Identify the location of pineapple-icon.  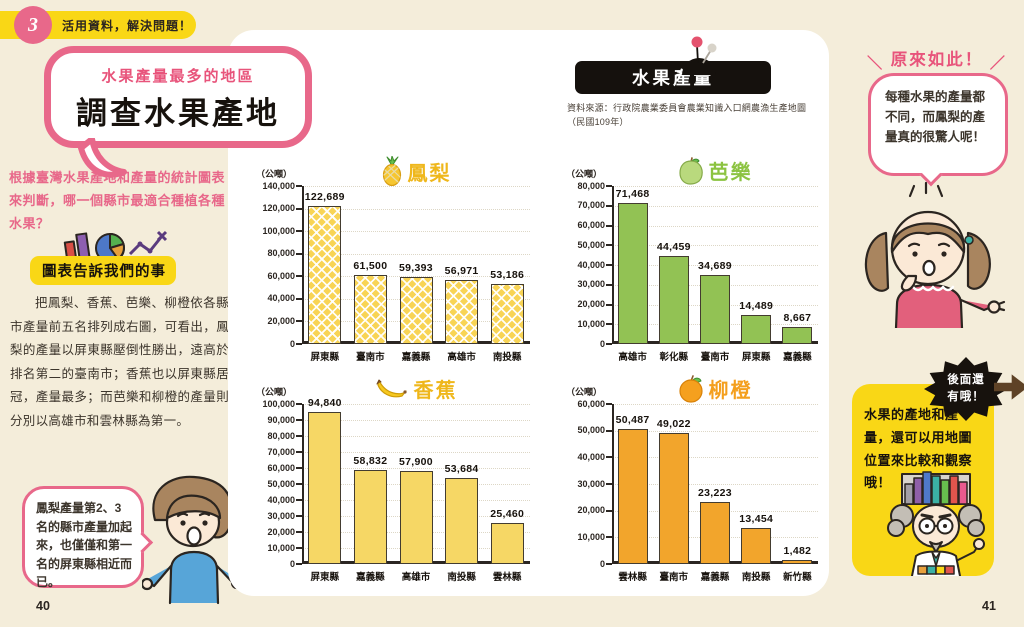
(391, 171).